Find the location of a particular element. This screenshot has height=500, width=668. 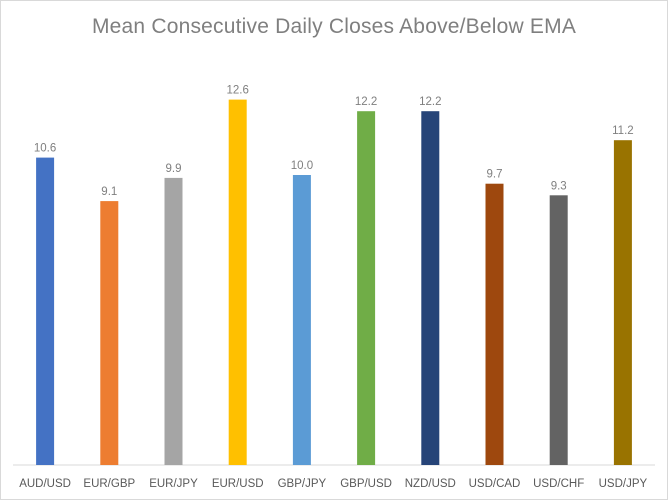

category-label-aud-usd: AUD/USD is located at coordinates (45, 484).